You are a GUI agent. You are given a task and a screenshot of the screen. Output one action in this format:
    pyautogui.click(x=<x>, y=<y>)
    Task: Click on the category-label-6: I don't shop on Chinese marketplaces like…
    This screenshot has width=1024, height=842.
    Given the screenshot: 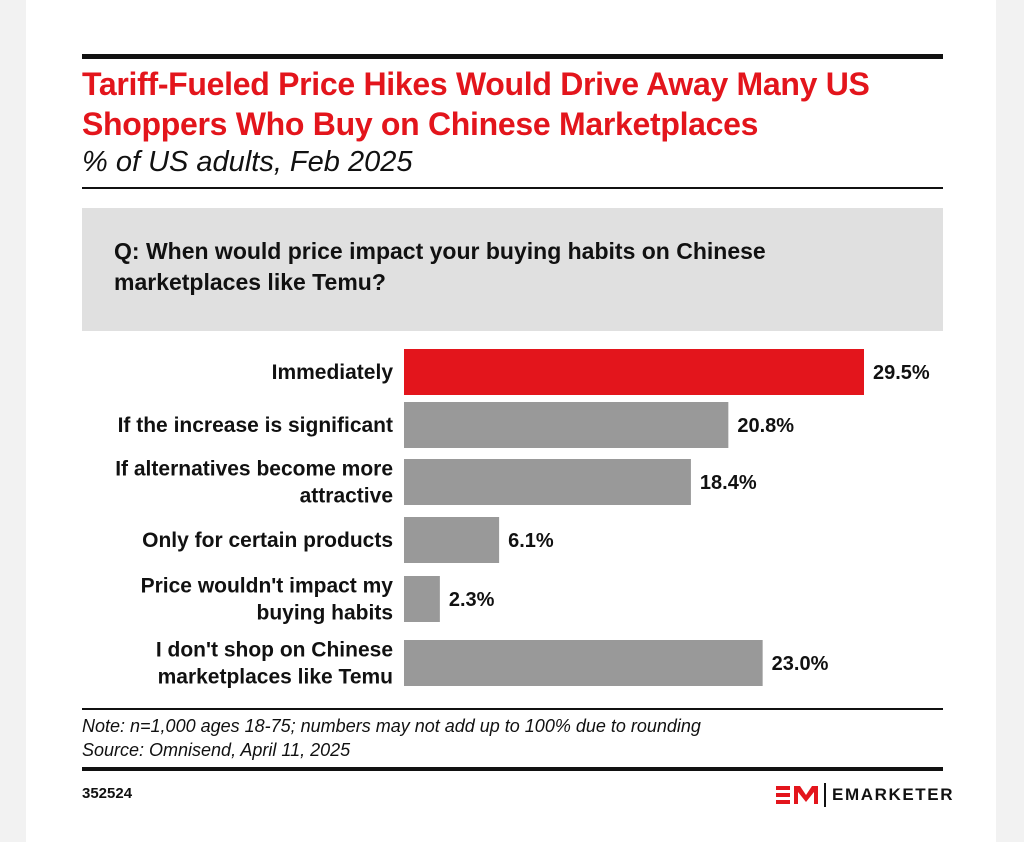 What is the action you would take?
    pyautogui.click(x=274, y=664)
    